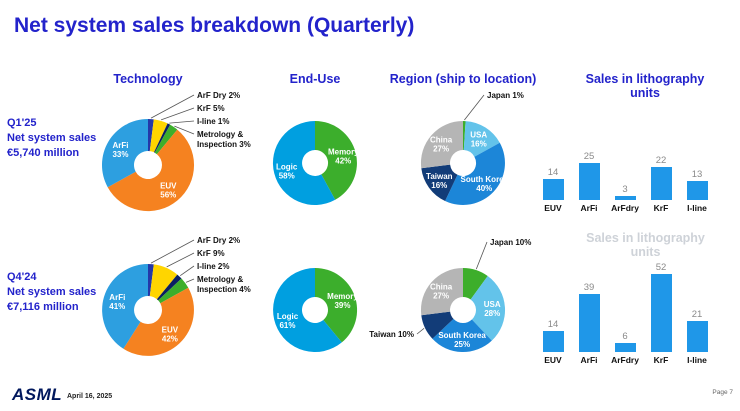  Describe the element at coordinates (170, 334) in the screenshot. I see `slice-label-euv: EUV 42%` at that location.